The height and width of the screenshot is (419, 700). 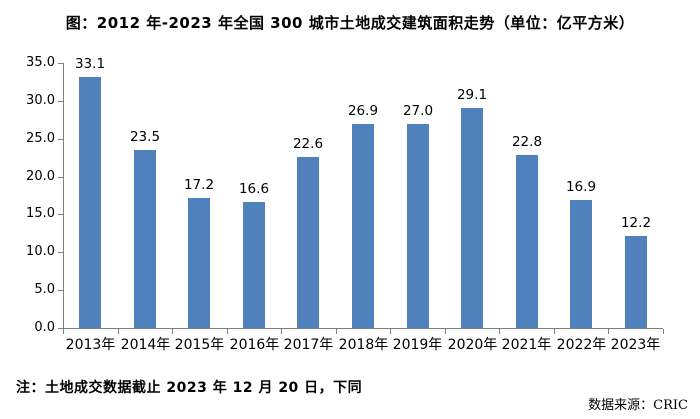 I want to click on bar-value-label: 29.1, so click(x=472, y=95).